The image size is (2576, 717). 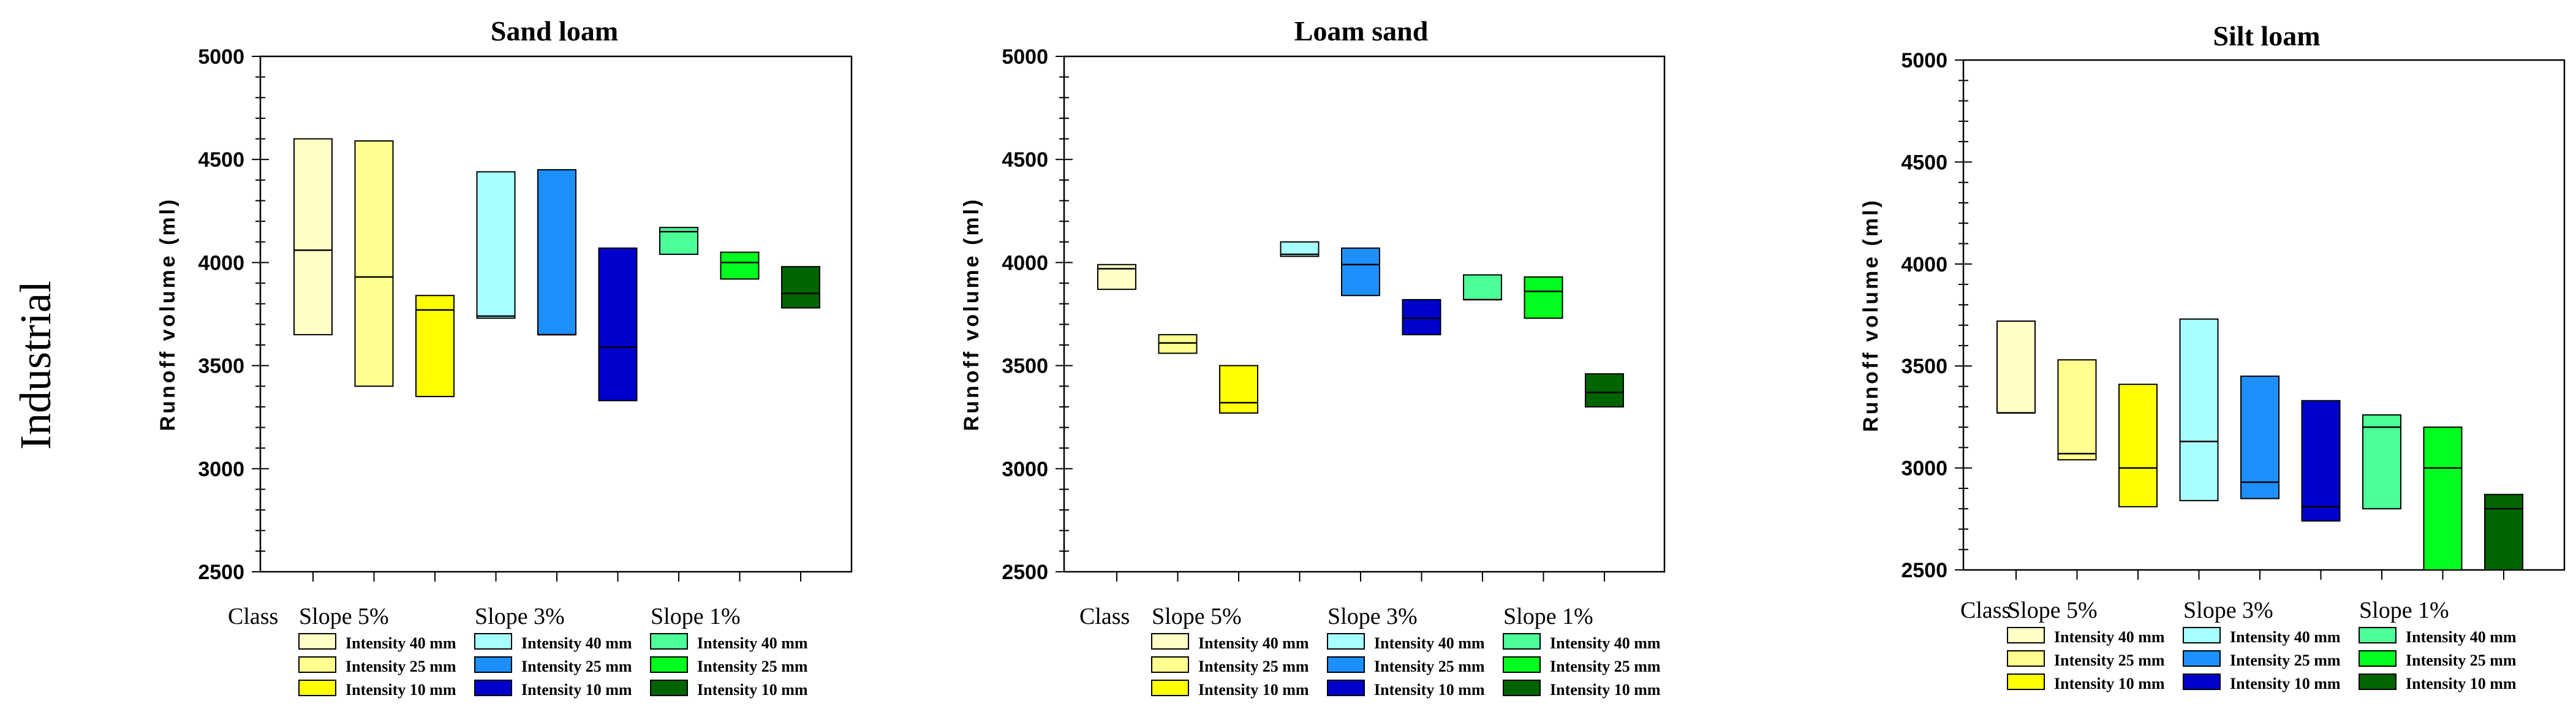 I want to click on group-label: Slope 1%, so click(x=696, y=616).